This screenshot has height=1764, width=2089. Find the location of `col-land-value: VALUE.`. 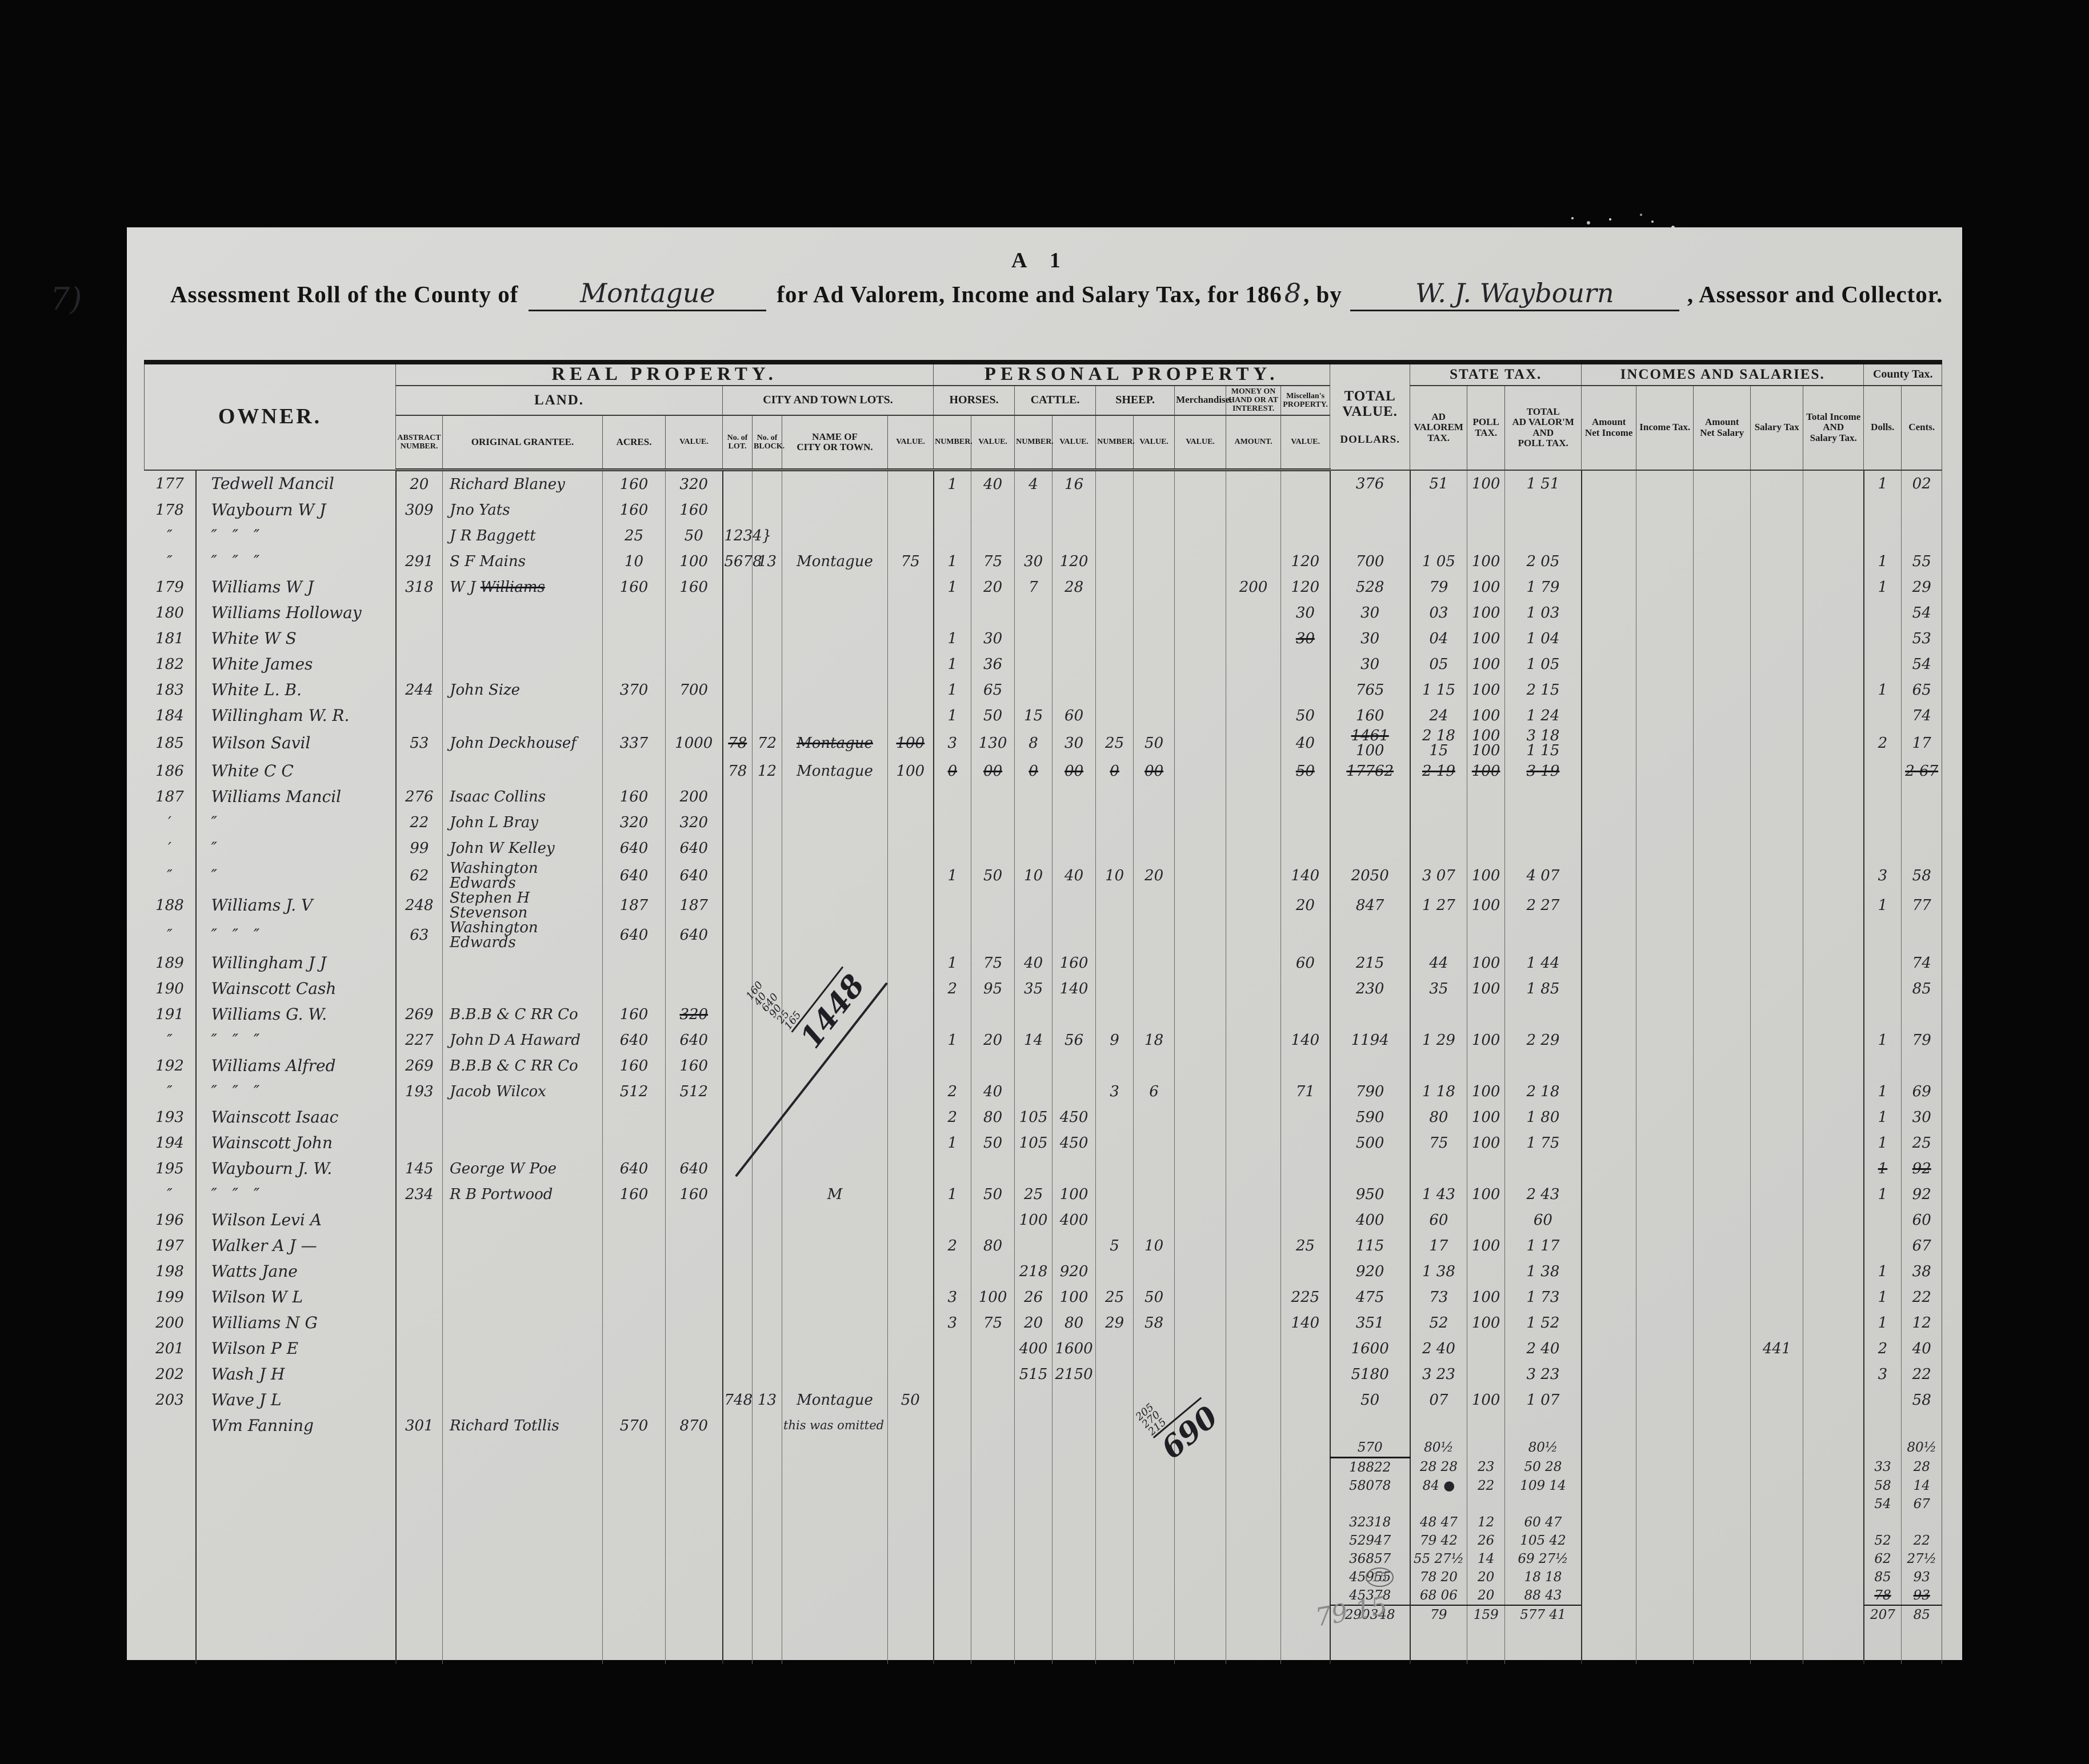

col-land-value: VALUE. is located at coordinates (694, 444).